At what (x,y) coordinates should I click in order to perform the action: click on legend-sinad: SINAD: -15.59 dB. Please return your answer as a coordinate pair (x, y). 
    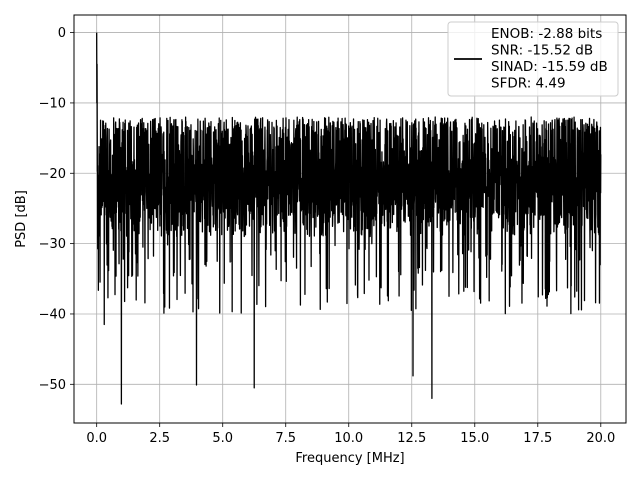
    Looking at the image, I should click on (549, 67).